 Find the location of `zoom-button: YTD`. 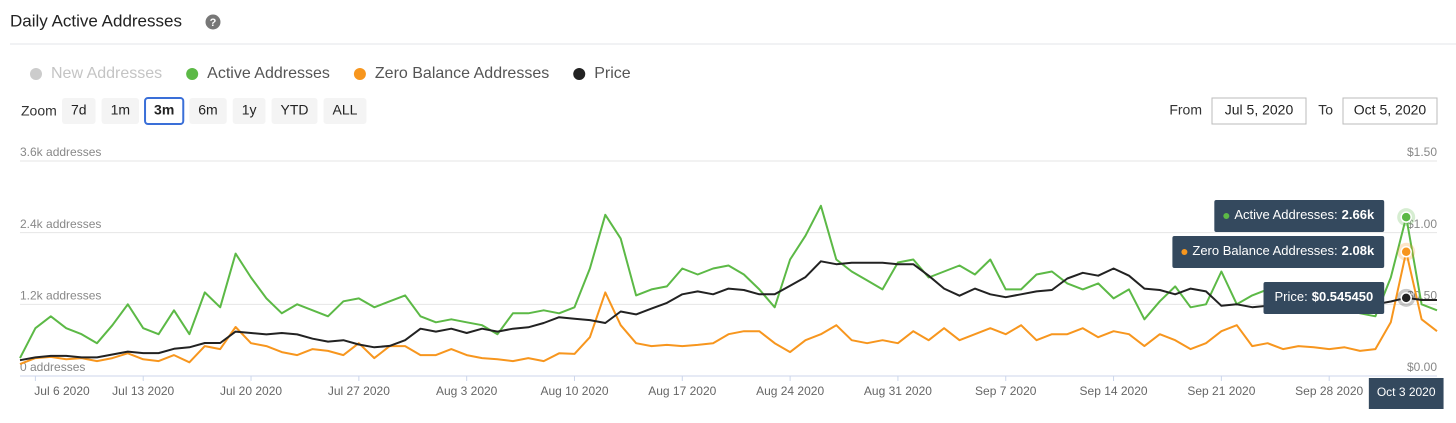

zoom-button: YTD is located at coordinates (294, 111).